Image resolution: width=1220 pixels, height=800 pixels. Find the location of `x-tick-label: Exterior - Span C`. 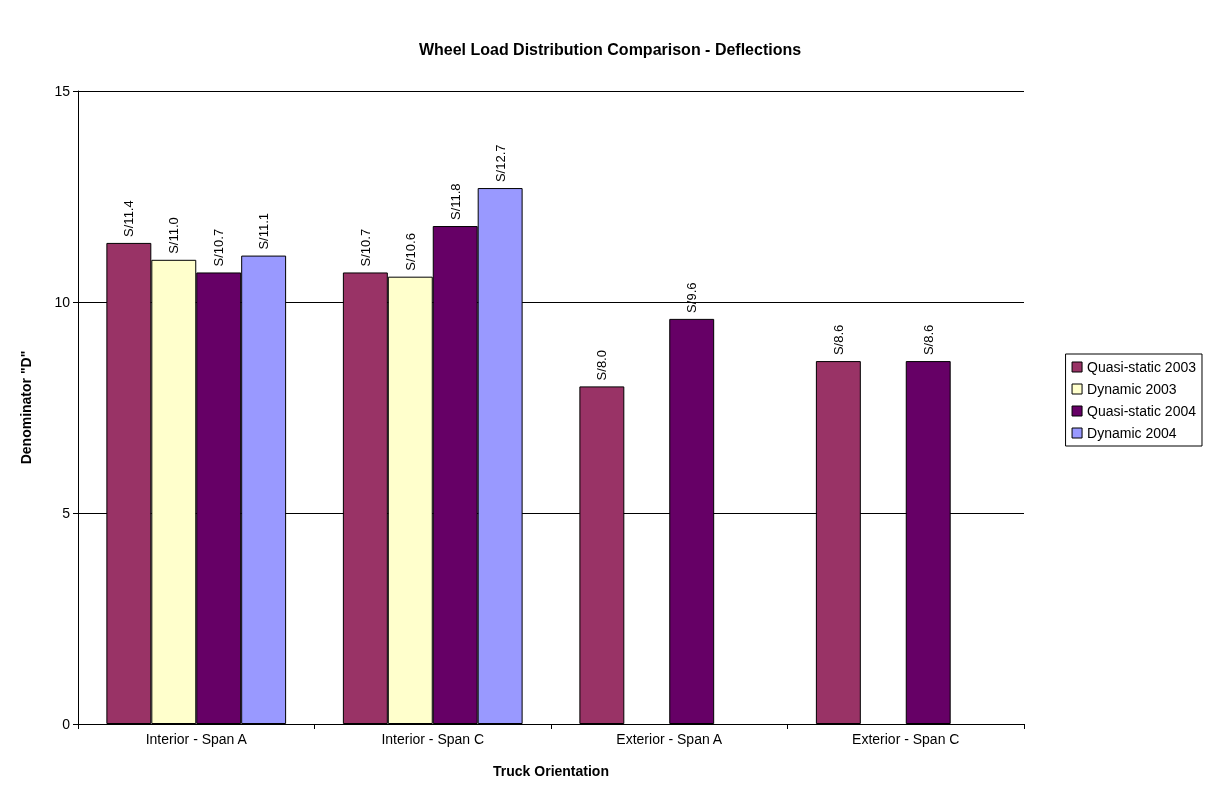

x-tick-label: Exterior - Span C is located at coordinates (906, 739).